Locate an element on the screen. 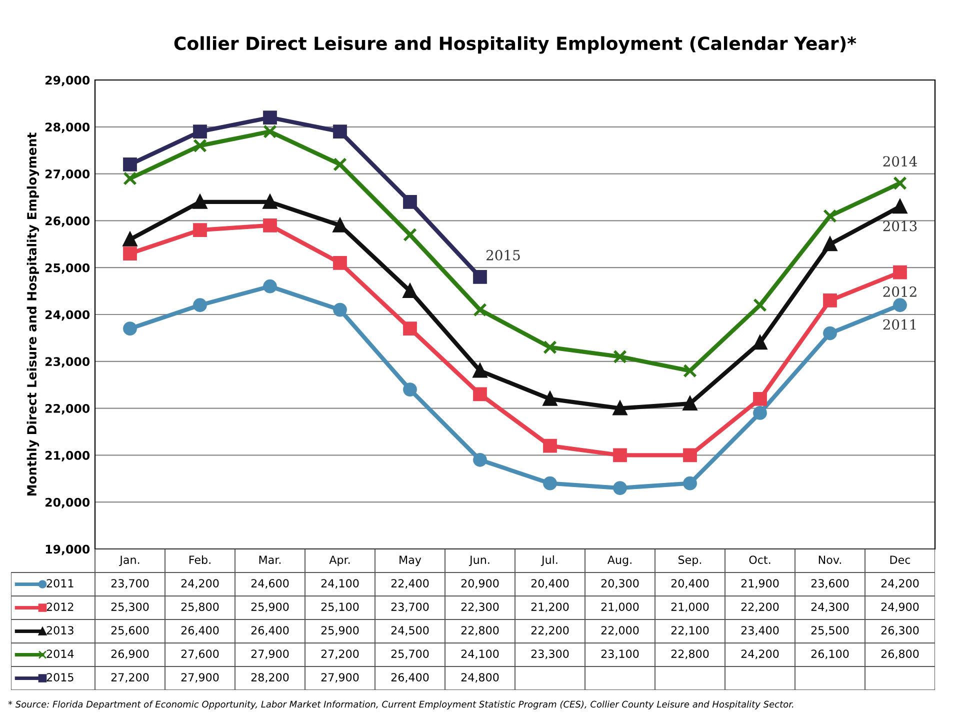 This screenshot has width=956, height=719. y-tick-label: 23,000 is located at coordinates (68, 362).